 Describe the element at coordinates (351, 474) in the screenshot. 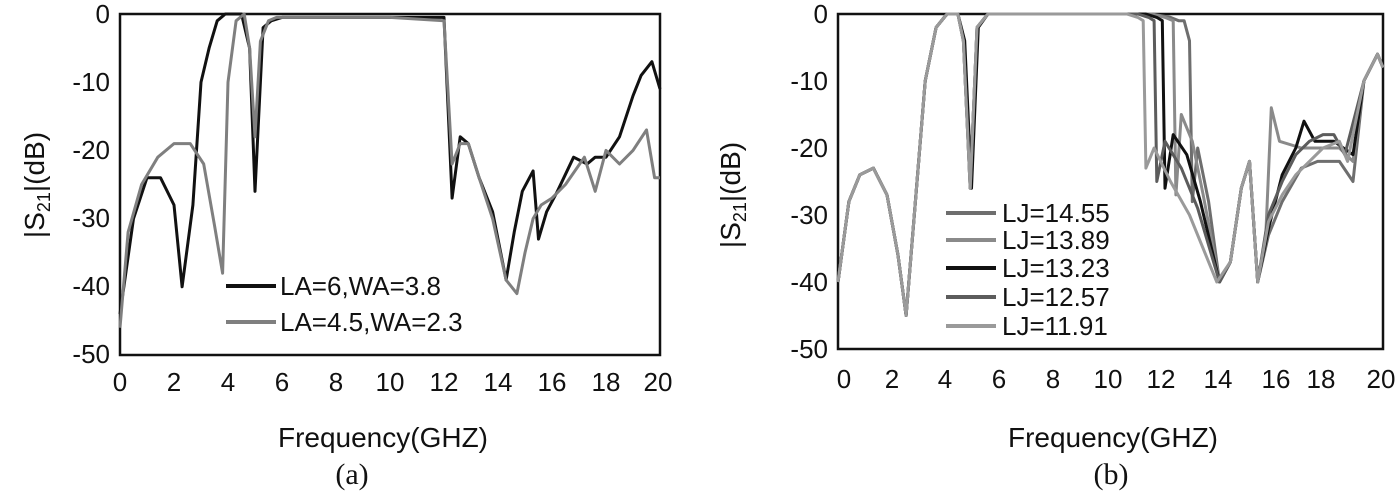

I see `panel-a-caption: (a)` at that location.